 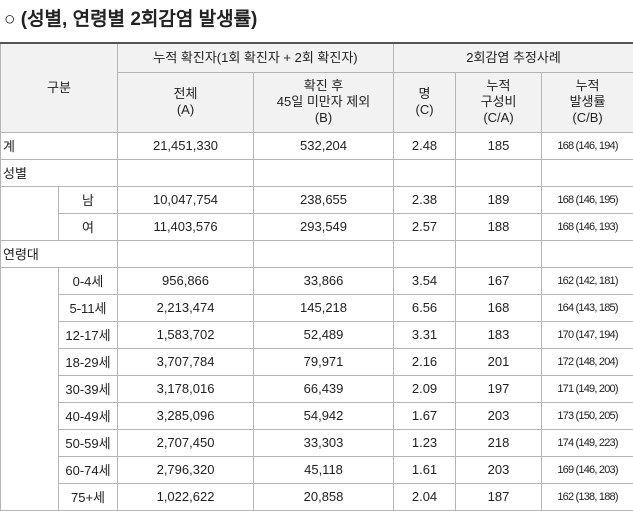 I want to click on row-label: 여, so click(x=88, y=226).